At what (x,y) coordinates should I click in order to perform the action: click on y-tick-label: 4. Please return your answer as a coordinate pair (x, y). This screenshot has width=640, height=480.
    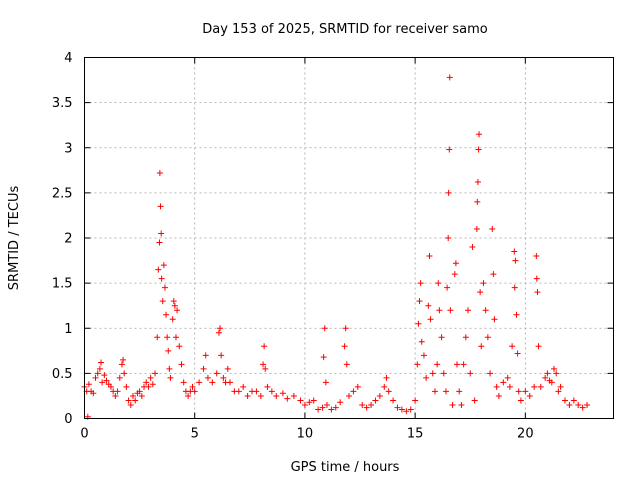
    Looking at the image, I should click on (68, 58).